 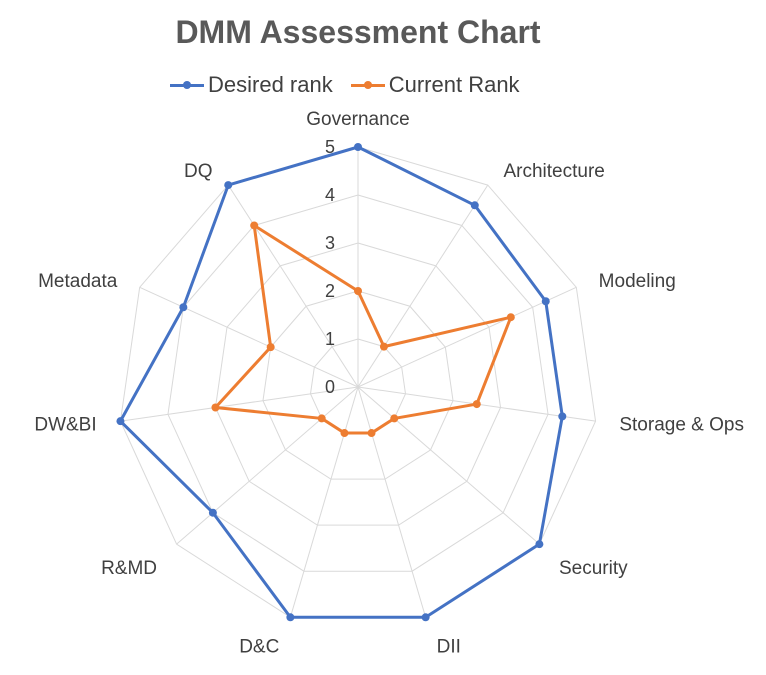 I want to click on category-label: Storage & Ops, so click(x=681, y=425).